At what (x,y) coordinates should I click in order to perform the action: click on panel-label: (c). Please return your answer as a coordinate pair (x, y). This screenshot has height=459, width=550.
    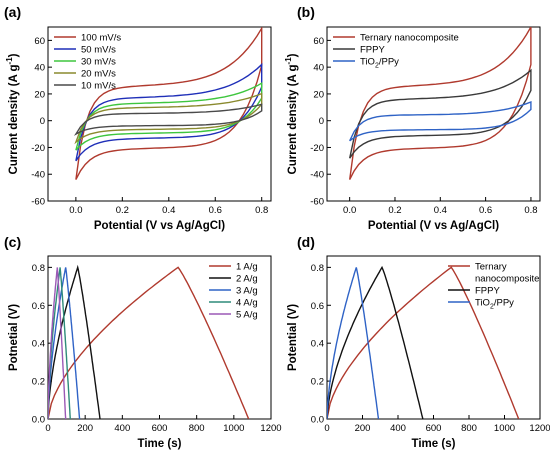
    Looking at the image, I should click on (12, 242).